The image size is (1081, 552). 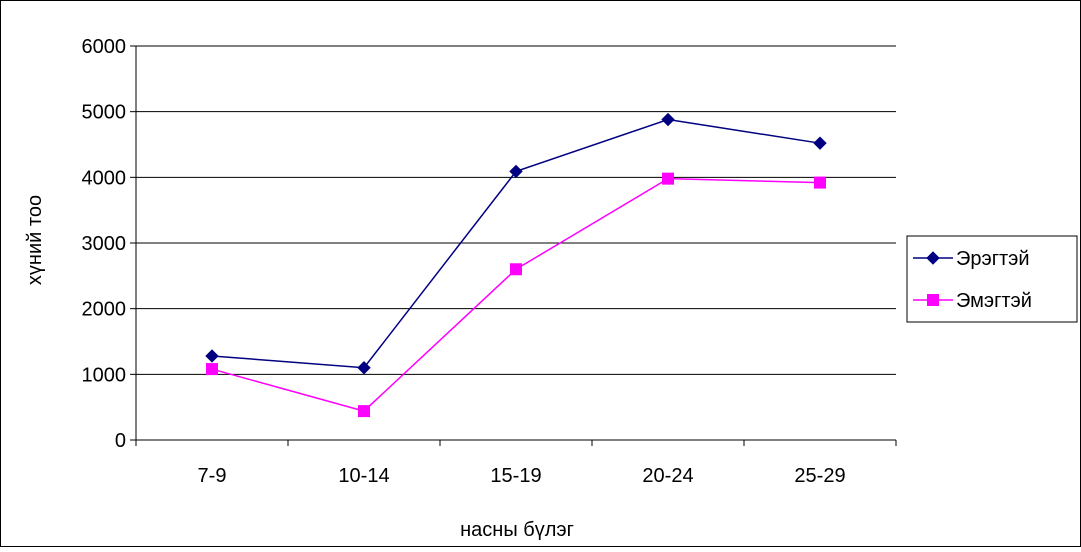 I want to click on y-tick-label: 6000, so click(x=104, y=47).